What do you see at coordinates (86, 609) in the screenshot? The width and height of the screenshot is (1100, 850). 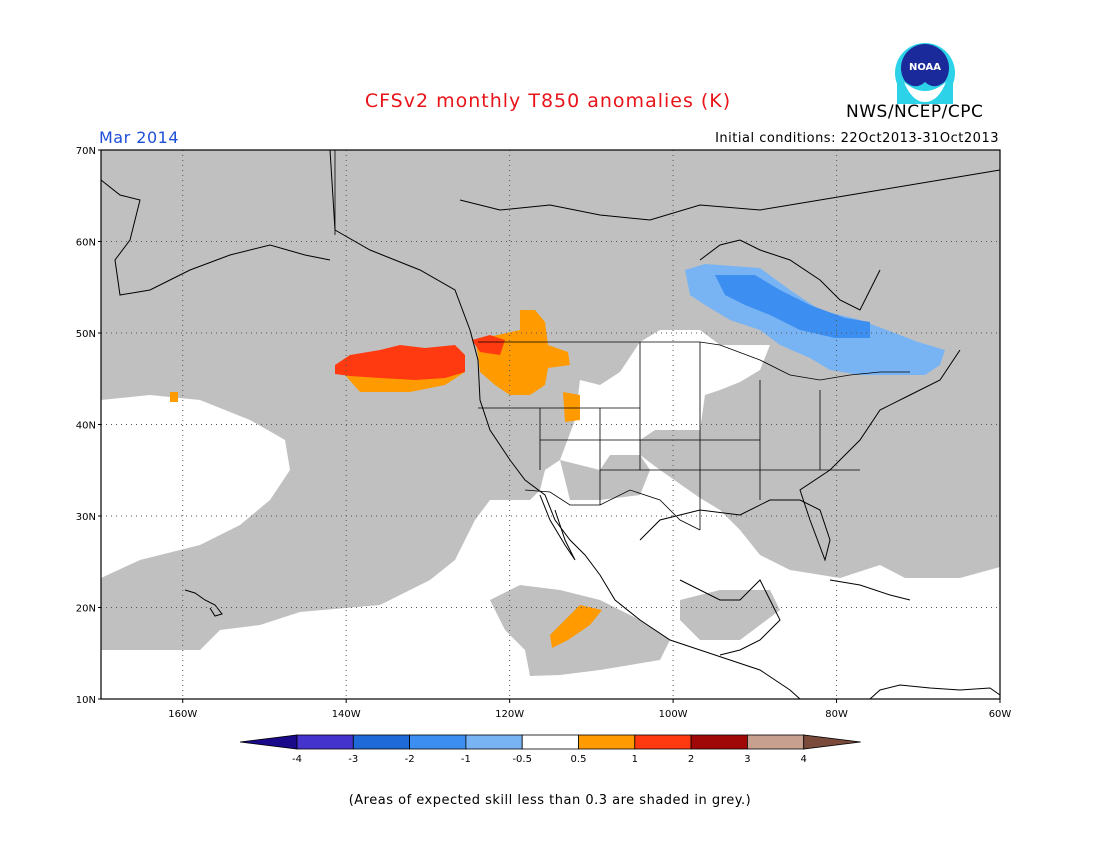 I see `lat-label: 20N` at bounding box center [86, 609].